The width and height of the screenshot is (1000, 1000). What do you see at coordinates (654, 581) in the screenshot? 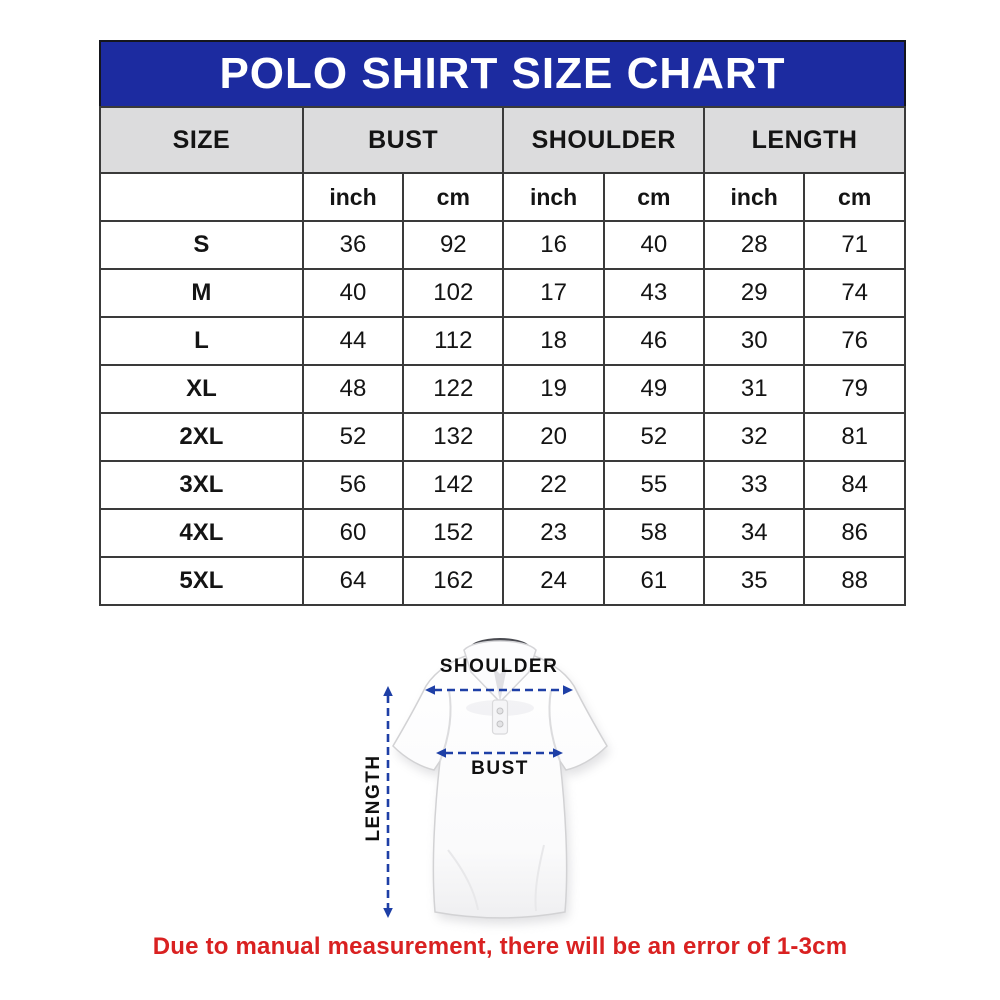
I see `measurement-cell: 61` at bounding box center [654, 581].